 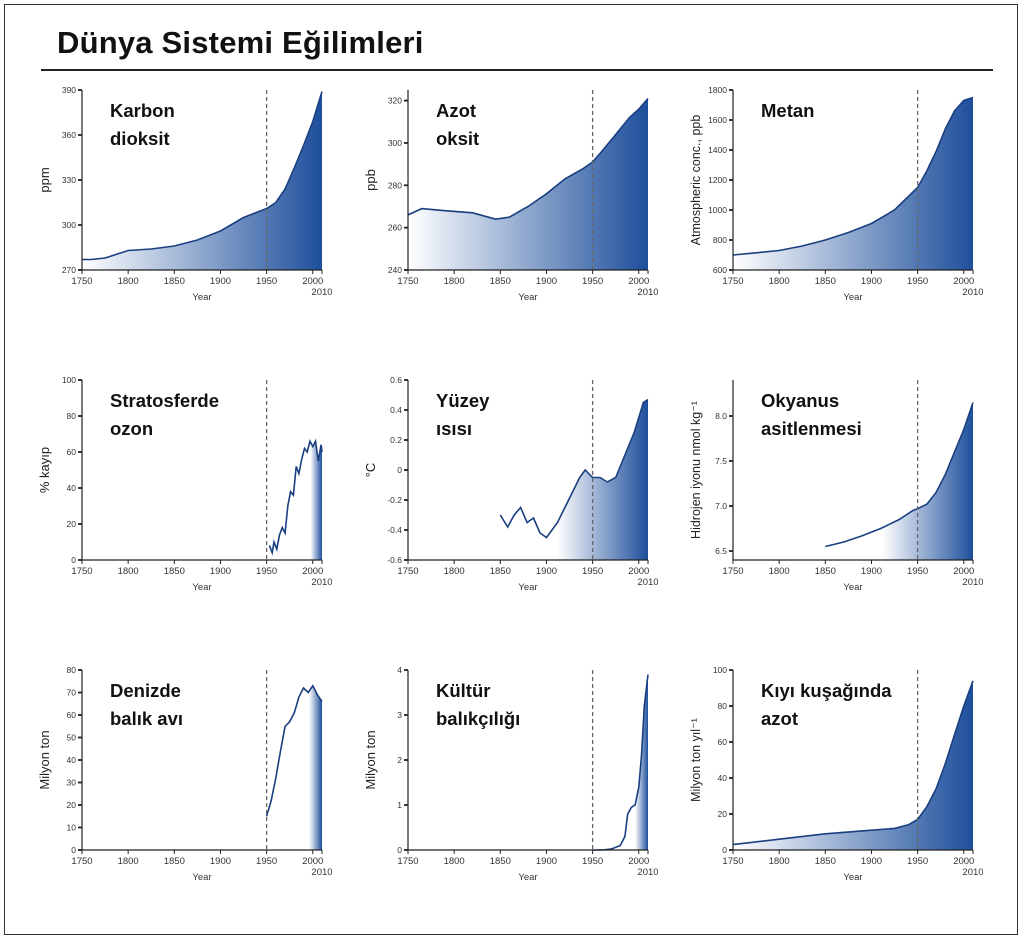 What do you see at coordinates (396, 410) in the screenshot?
I see `y-tick-label: 0.4` at bounding box center [396, 410].